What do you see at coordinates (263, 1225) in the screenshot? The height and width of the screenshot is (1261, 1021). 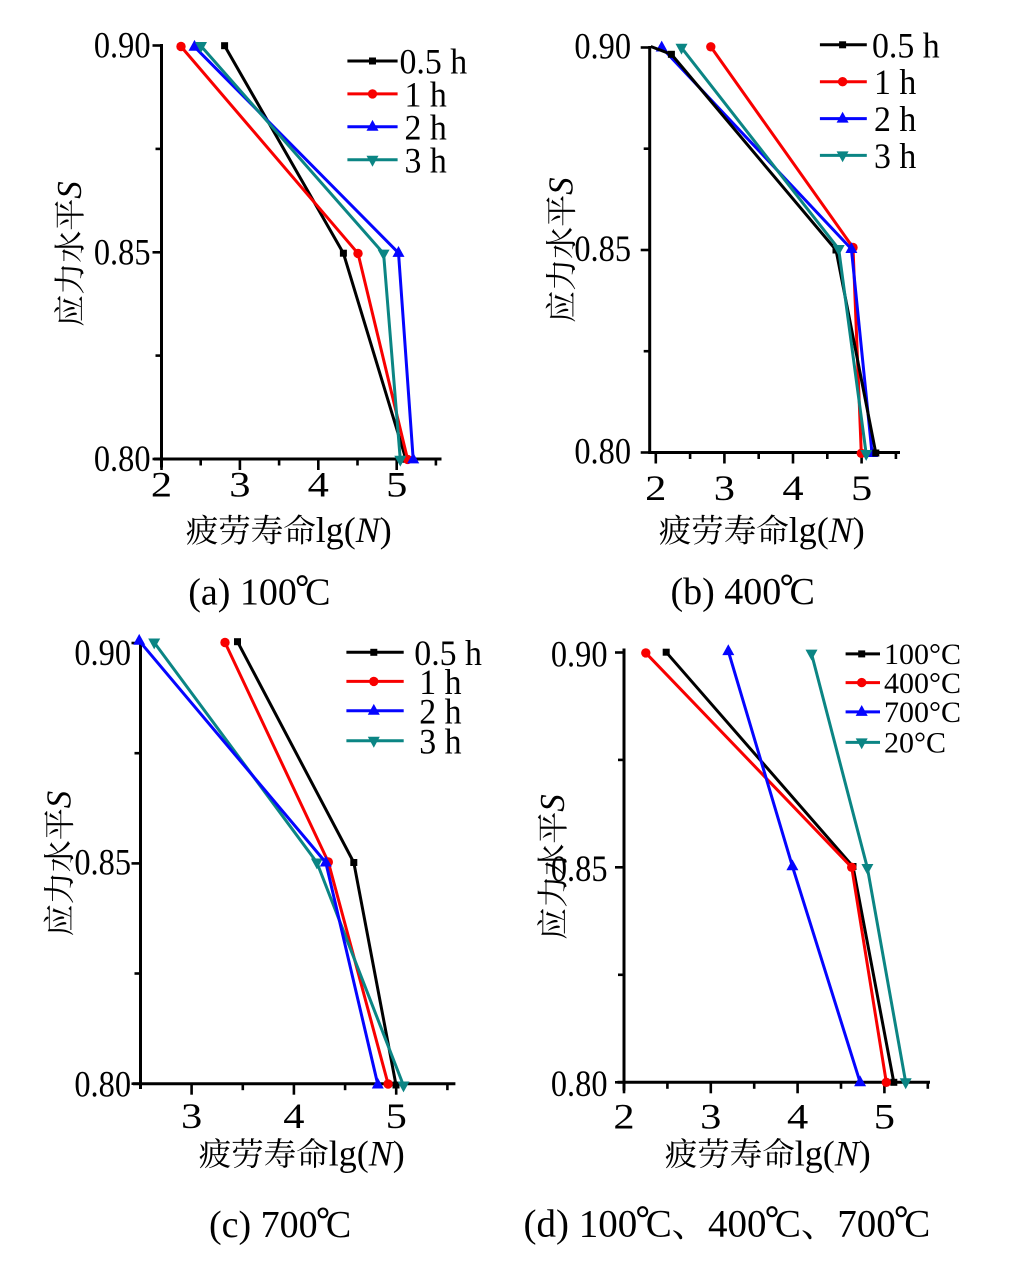 I see `svg-text: (c) 700` at bounding box center [263, 1225].